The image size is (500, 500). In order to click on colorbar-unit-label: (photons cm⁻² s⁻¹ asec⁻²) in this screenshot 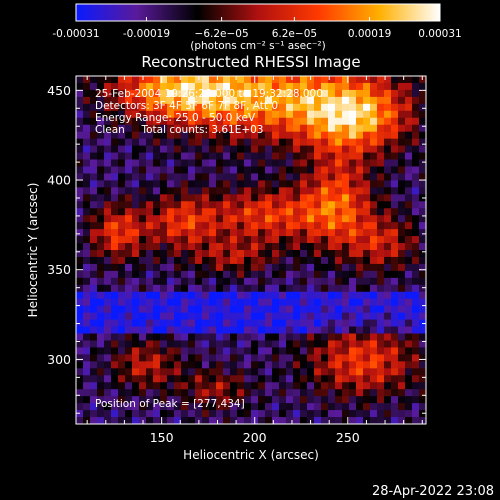, I will do `click(257, 46)`.